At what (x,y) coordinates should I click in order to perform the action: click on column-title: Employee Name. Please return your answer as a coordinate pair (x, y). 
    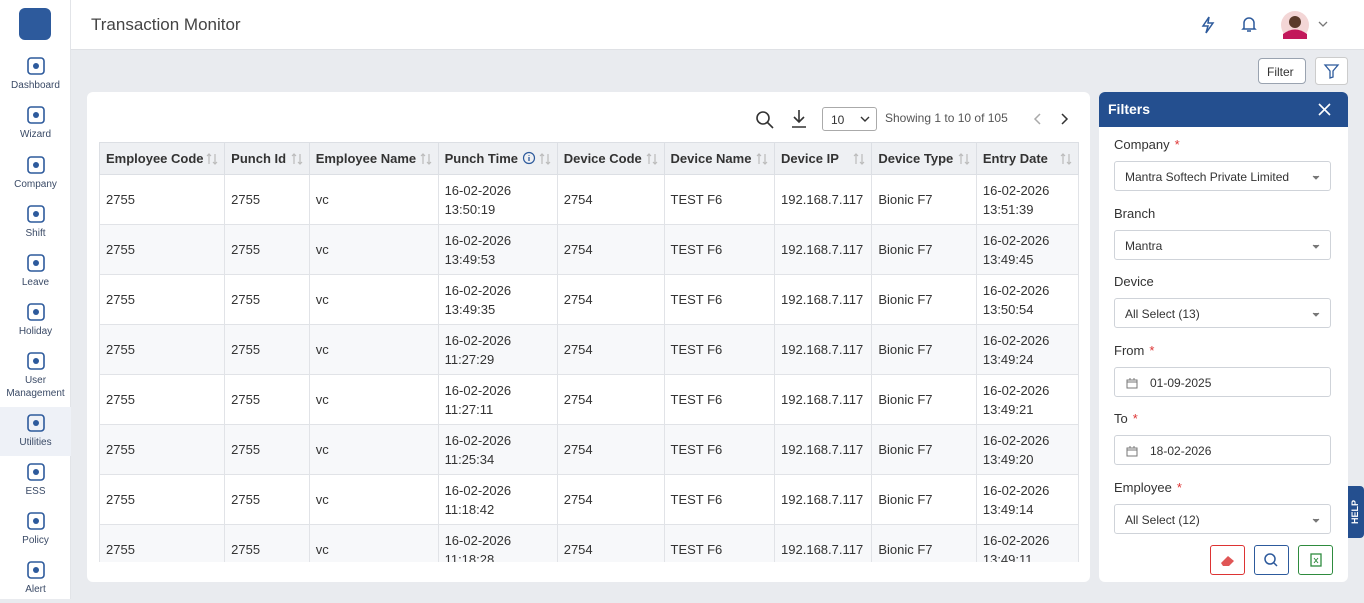
    Looking at the image, I should click on (366, 158).